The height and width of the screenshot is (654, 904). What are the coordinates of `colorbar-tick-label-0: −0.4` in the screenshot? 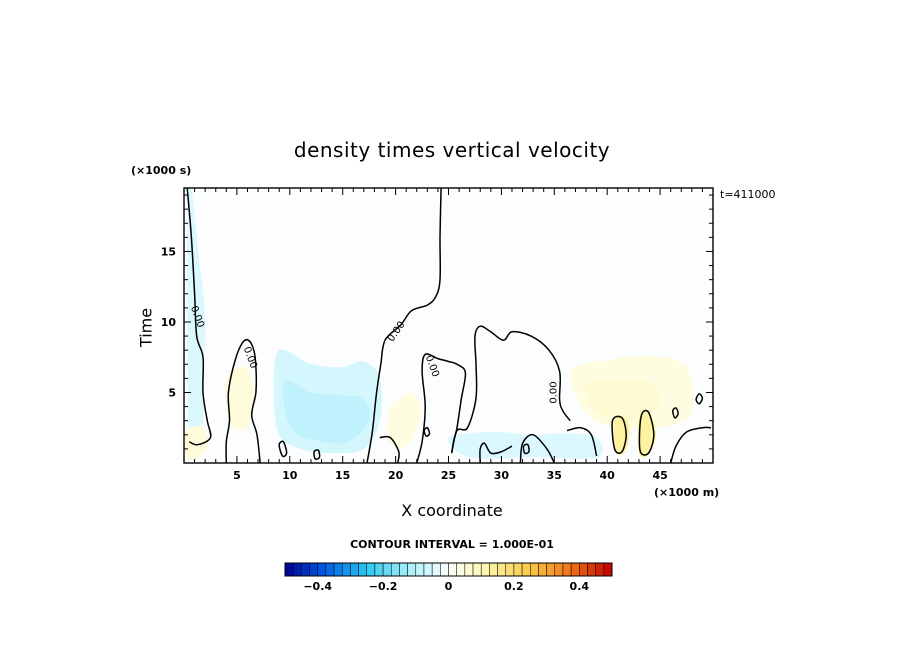 It's located at (317, 586).